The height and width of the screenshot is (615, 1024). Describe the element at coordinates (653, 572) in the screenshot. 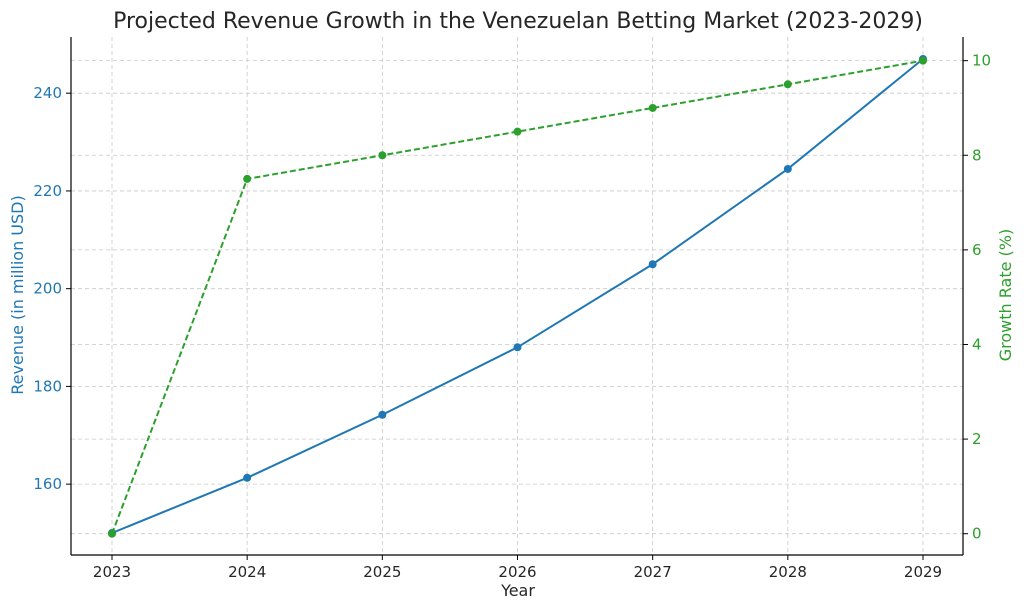

I see `x-tick-label: 2027` at that location.